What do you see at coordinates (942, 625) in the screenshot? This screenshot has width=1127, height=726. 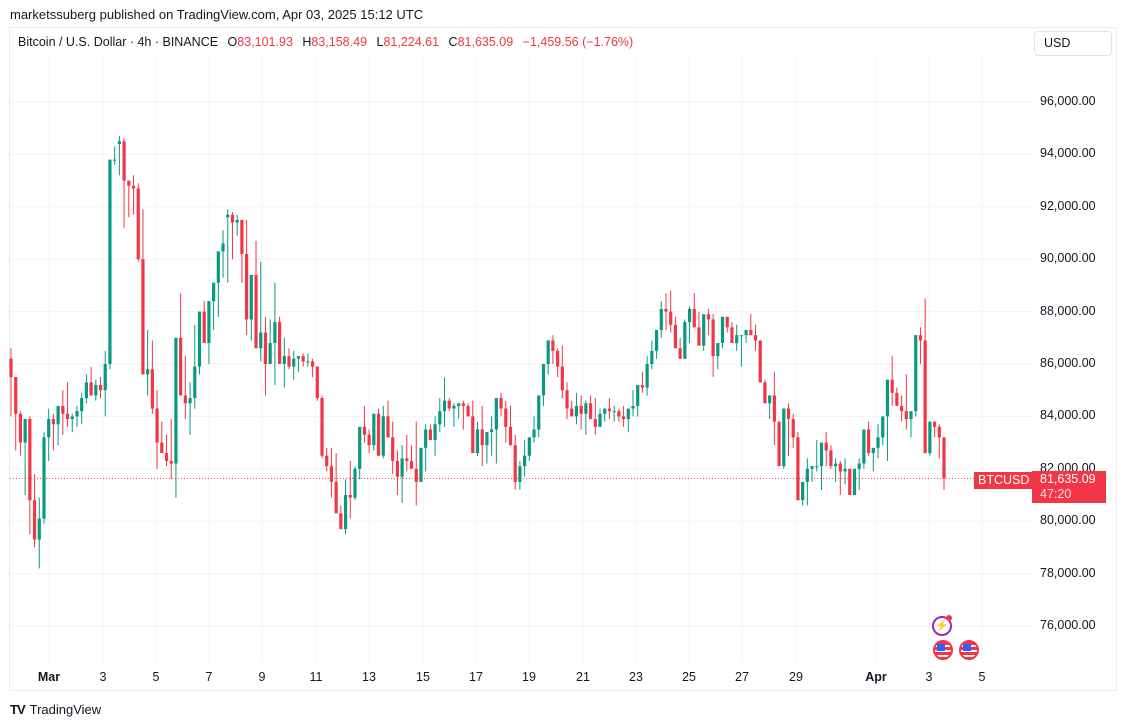 I see `lightning-icon: ⚡` at bounding box center [942, 625].